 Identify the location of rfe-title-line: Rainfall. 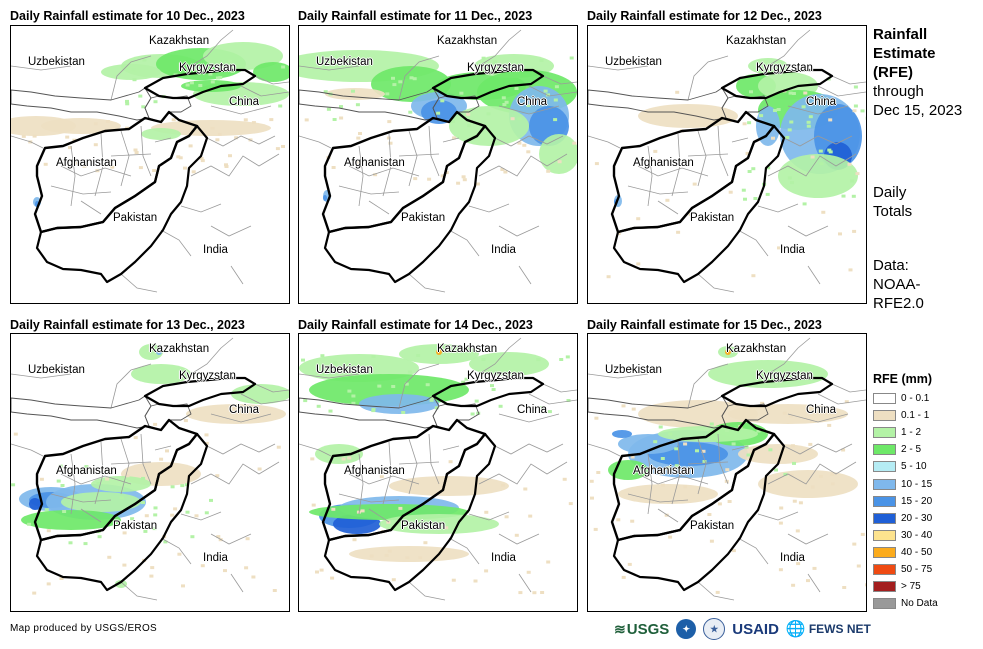
(900, 34).